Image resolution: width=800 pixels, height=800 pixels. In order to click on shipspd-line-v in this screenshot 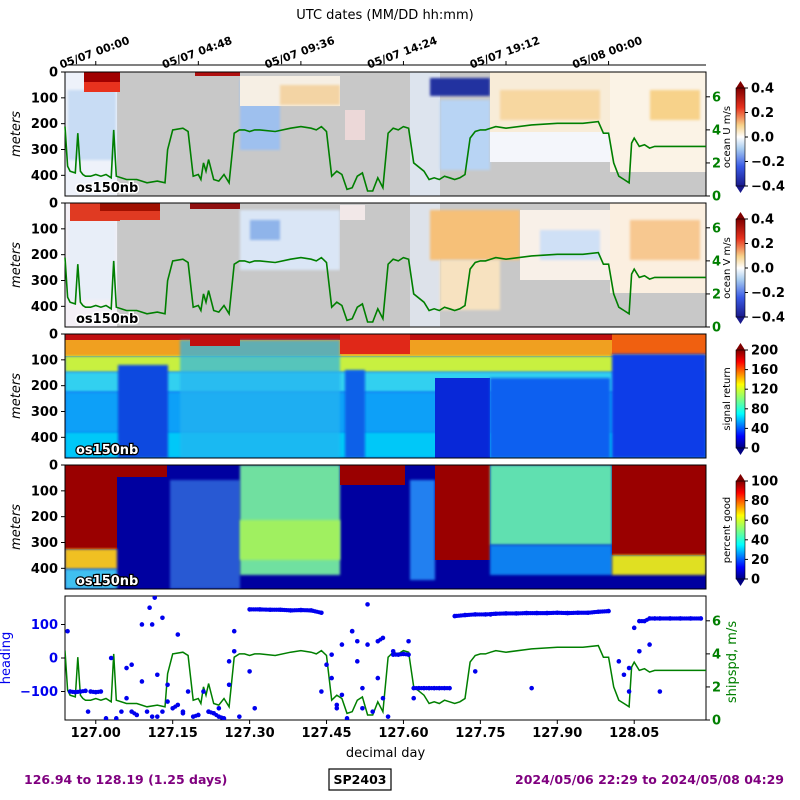, I will do `click(385, 287)`.